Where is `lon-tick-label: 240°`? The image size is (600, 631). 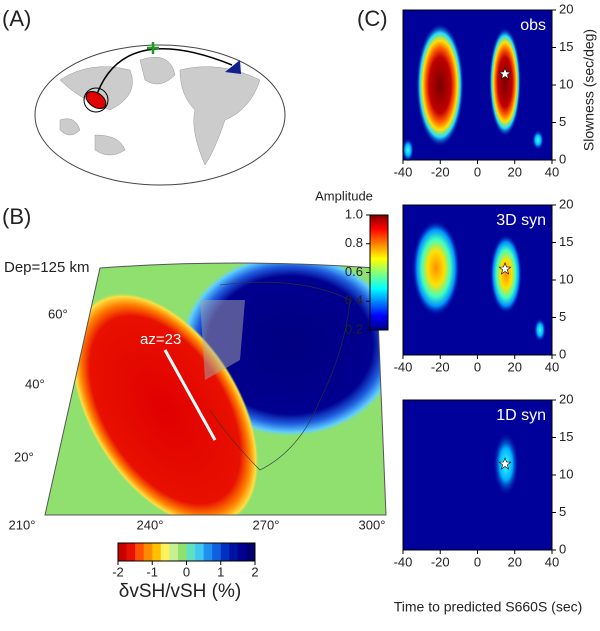 lon-tick-label: 240° is located at coordinates (150, 524).